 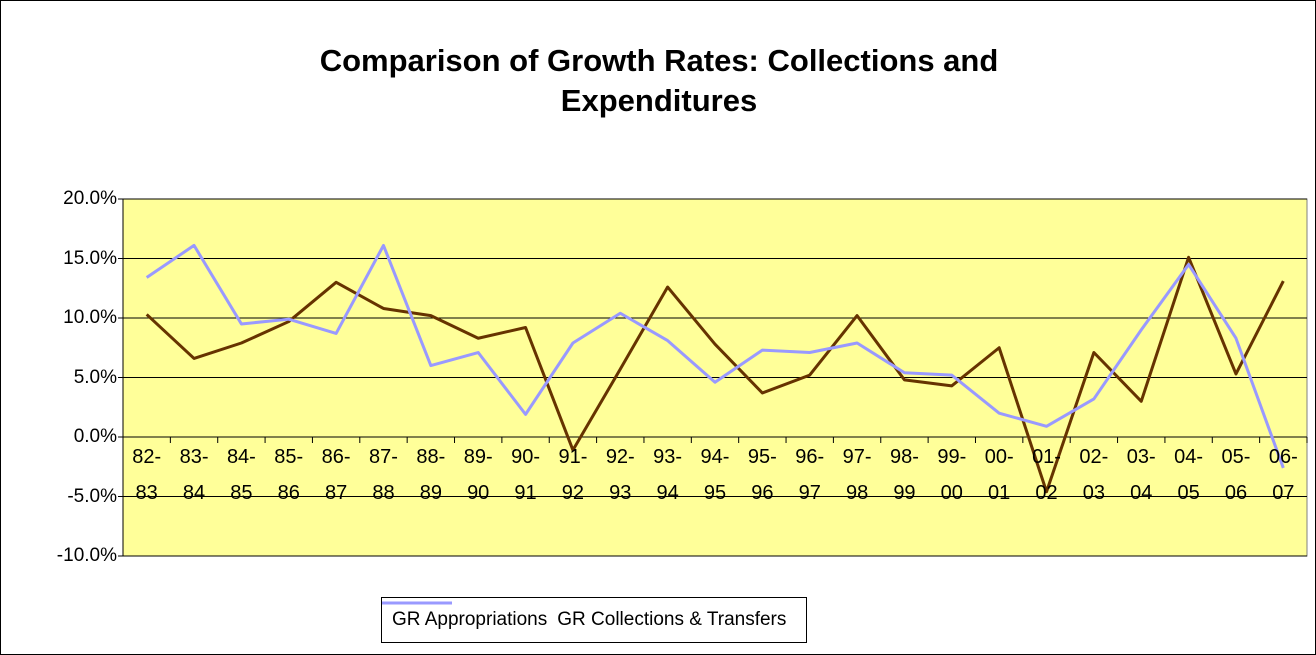 I want to click on legend-item: GR Collections & Transfers, so click(x=584, y=616).